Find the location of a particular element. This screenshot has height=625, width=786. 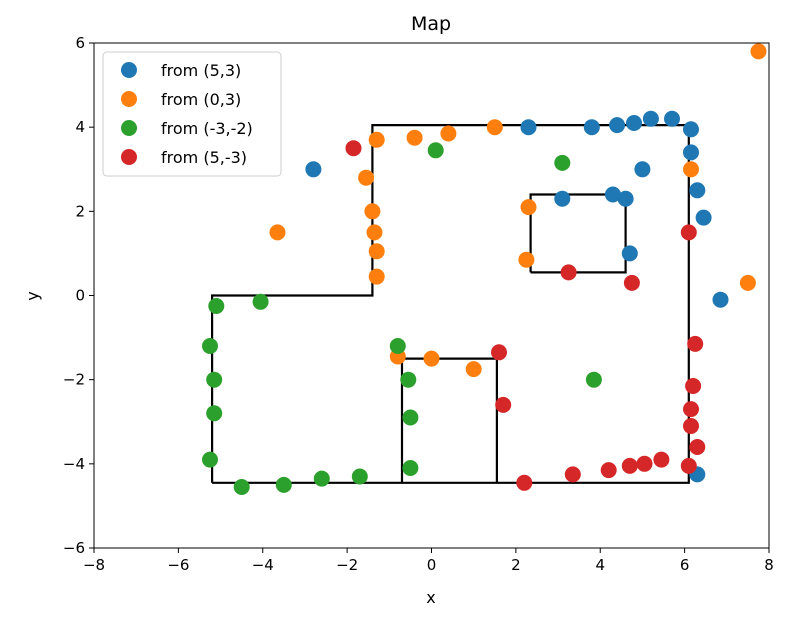

legend-box is located at coordinates (192, 114).